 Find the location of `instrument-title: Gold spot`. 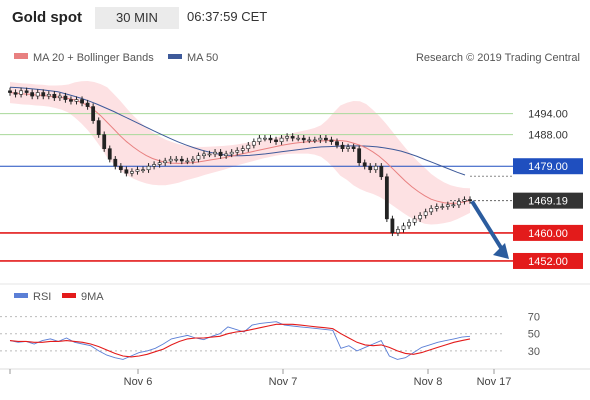

instrument-title: Gold spot is located at coordinates (47, 17).